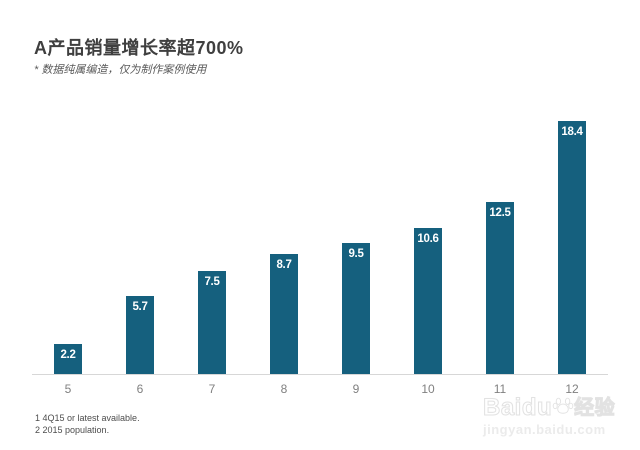 This screenshot has width=640, height=450. Describe the element at coordinates (320, 389) in the screenshot. I see `x-axis-labels-row: 5 6 7 8 9 10 11 12` at that location.